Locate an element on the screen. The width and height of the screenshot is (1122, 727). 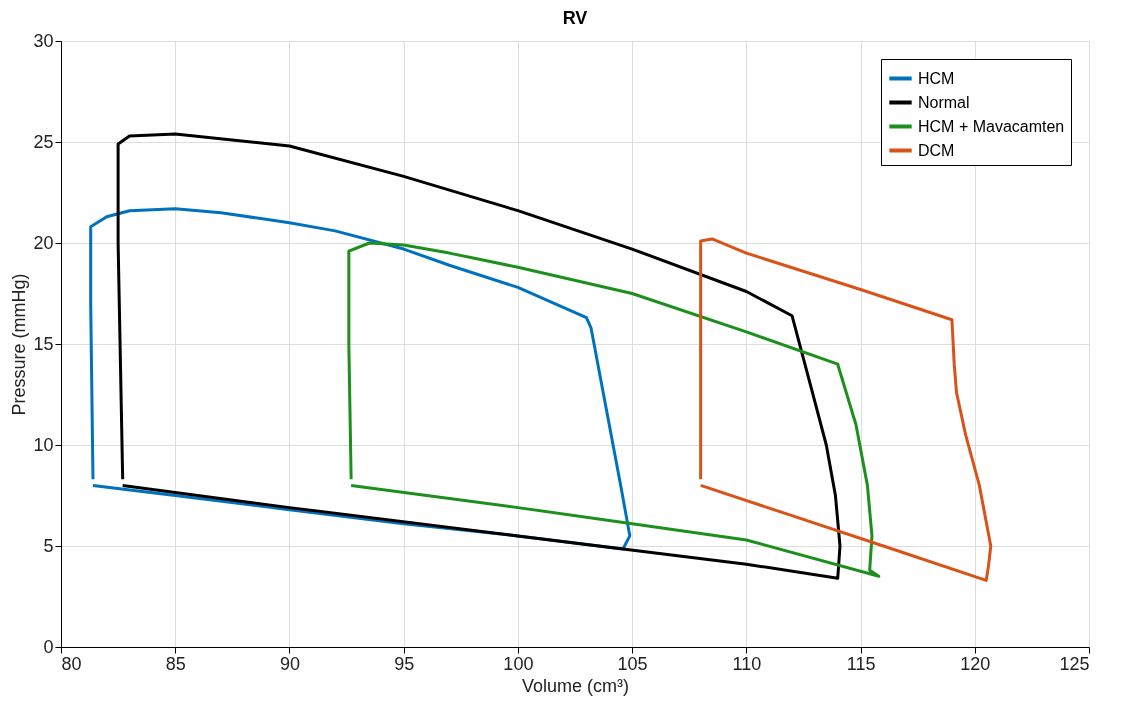
x-tick-label: 120 is located at coordinates (975, 663).